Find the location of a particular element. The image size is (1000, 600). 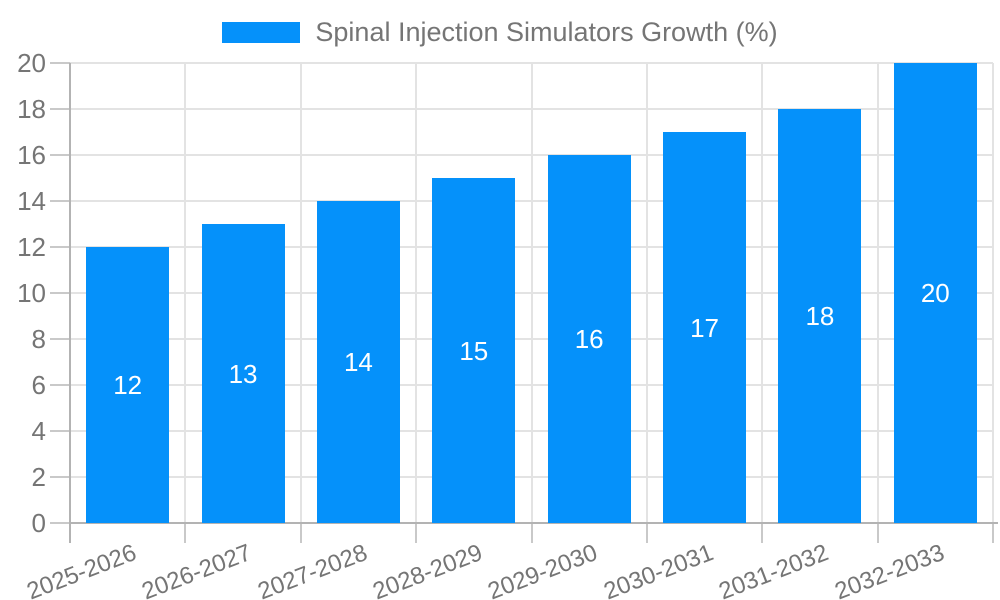

bar: 17 is located at coordinates (705, 327).